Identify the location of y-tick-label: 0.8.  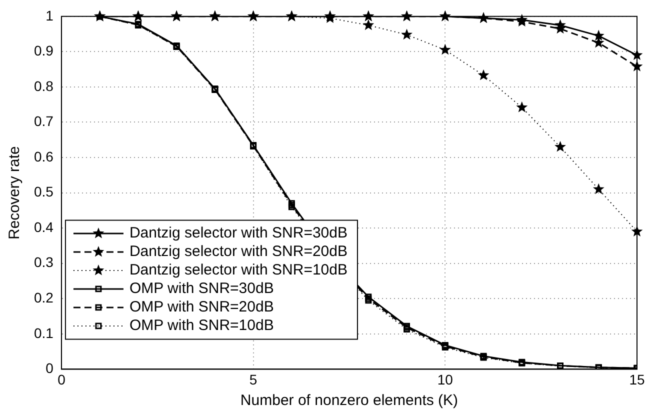
(44, 86).